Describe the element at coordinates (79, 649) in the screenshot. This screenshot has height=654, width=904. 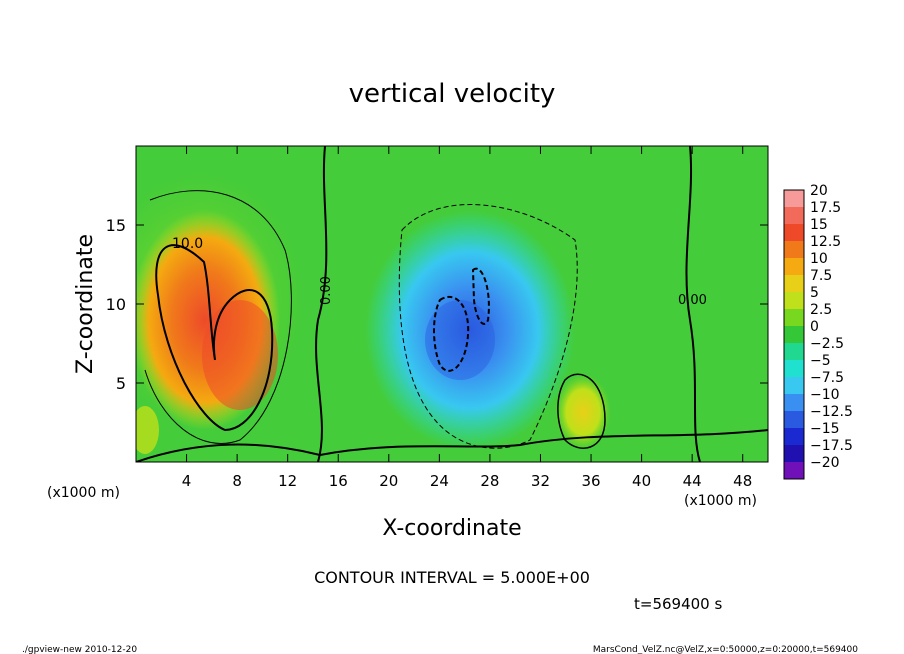
I see `footer-left: ./gpview-new 2010-12-20` at that location.